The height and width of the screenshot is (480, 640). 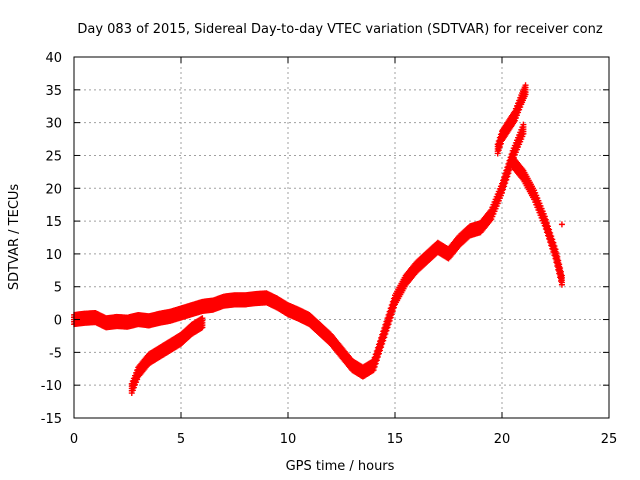 I want to click on y-tick-label: 10, so click(x=53, y=255).